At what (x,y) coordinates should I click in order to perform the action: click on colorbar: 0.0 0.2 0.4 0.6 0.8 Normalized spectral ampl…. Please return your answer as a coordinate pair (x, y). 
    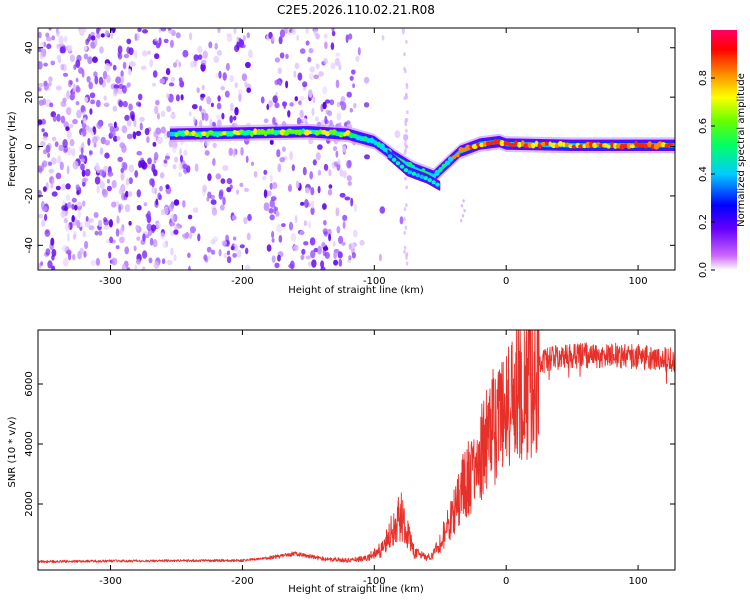
    Looking at the image, I should click on (722, 154).